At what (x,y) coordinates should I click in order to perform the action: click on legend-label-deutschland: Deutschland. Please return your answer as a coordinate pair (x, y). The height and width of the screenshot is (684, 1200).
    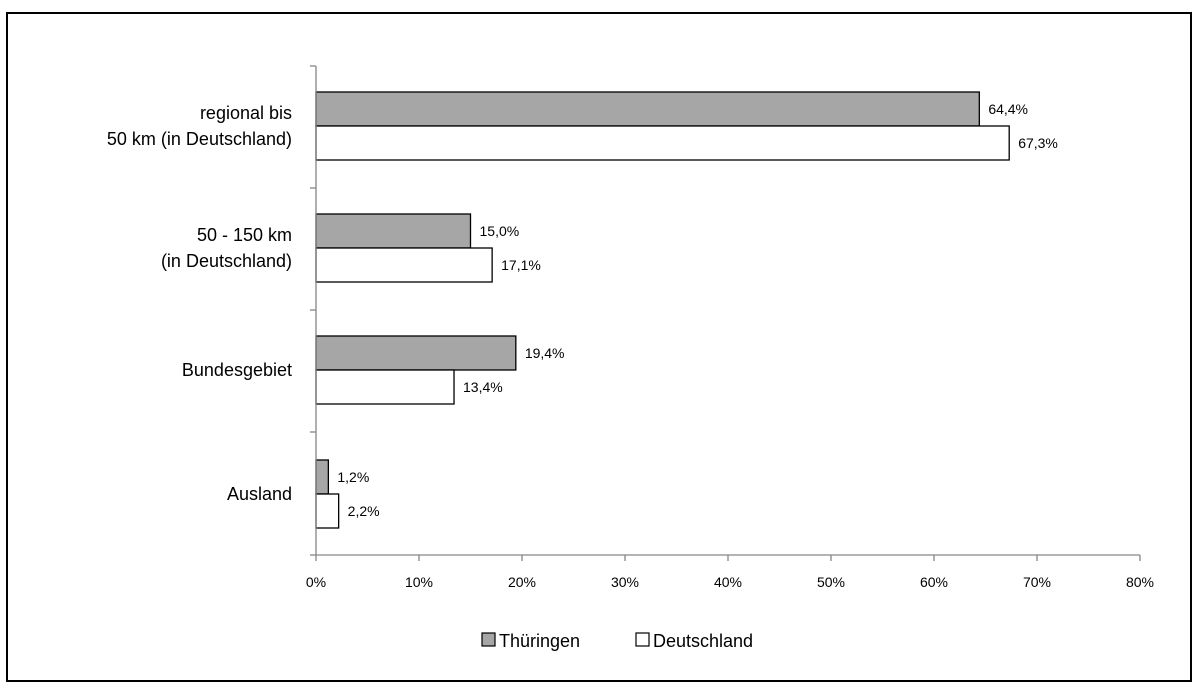
    Looking at the image, I should click on (703, 641).